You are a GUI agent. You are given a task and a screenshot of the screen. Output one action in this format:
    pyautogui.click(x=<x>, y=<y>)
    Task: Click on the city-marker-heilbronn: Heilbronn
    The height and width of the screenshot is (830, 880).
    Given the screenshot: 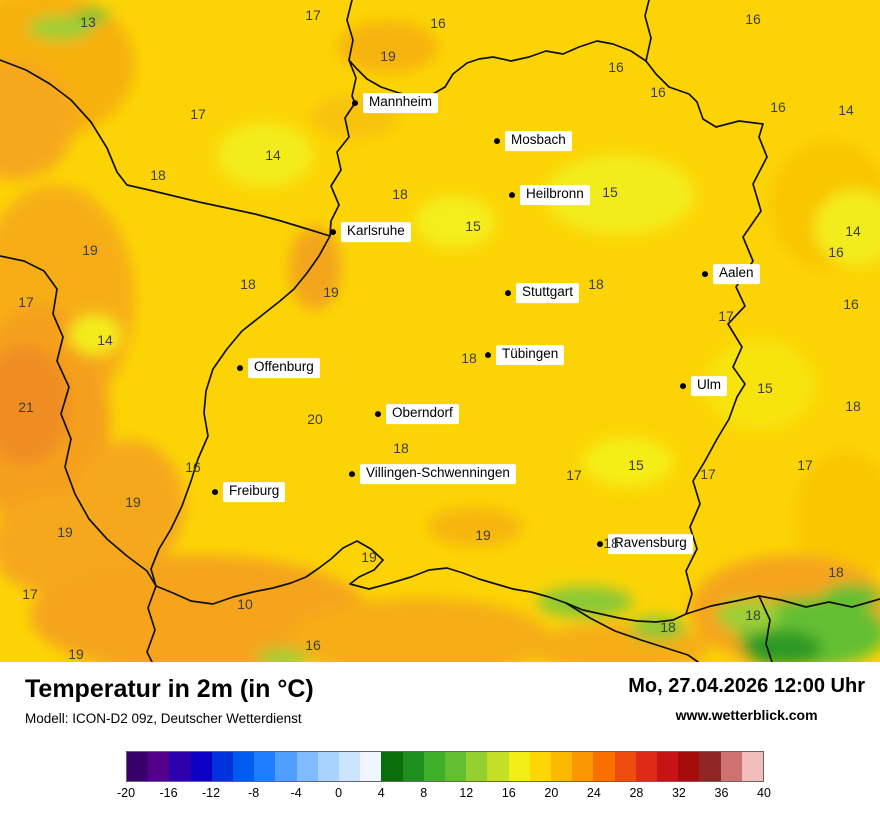 What is the action you would take?
    pyautogui.click(x=549, y=195)
    